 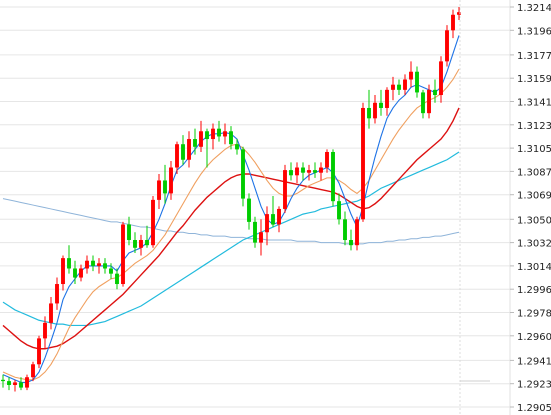 I want to click on y-tick-label: 1.3050, so click(x=534, y=220).